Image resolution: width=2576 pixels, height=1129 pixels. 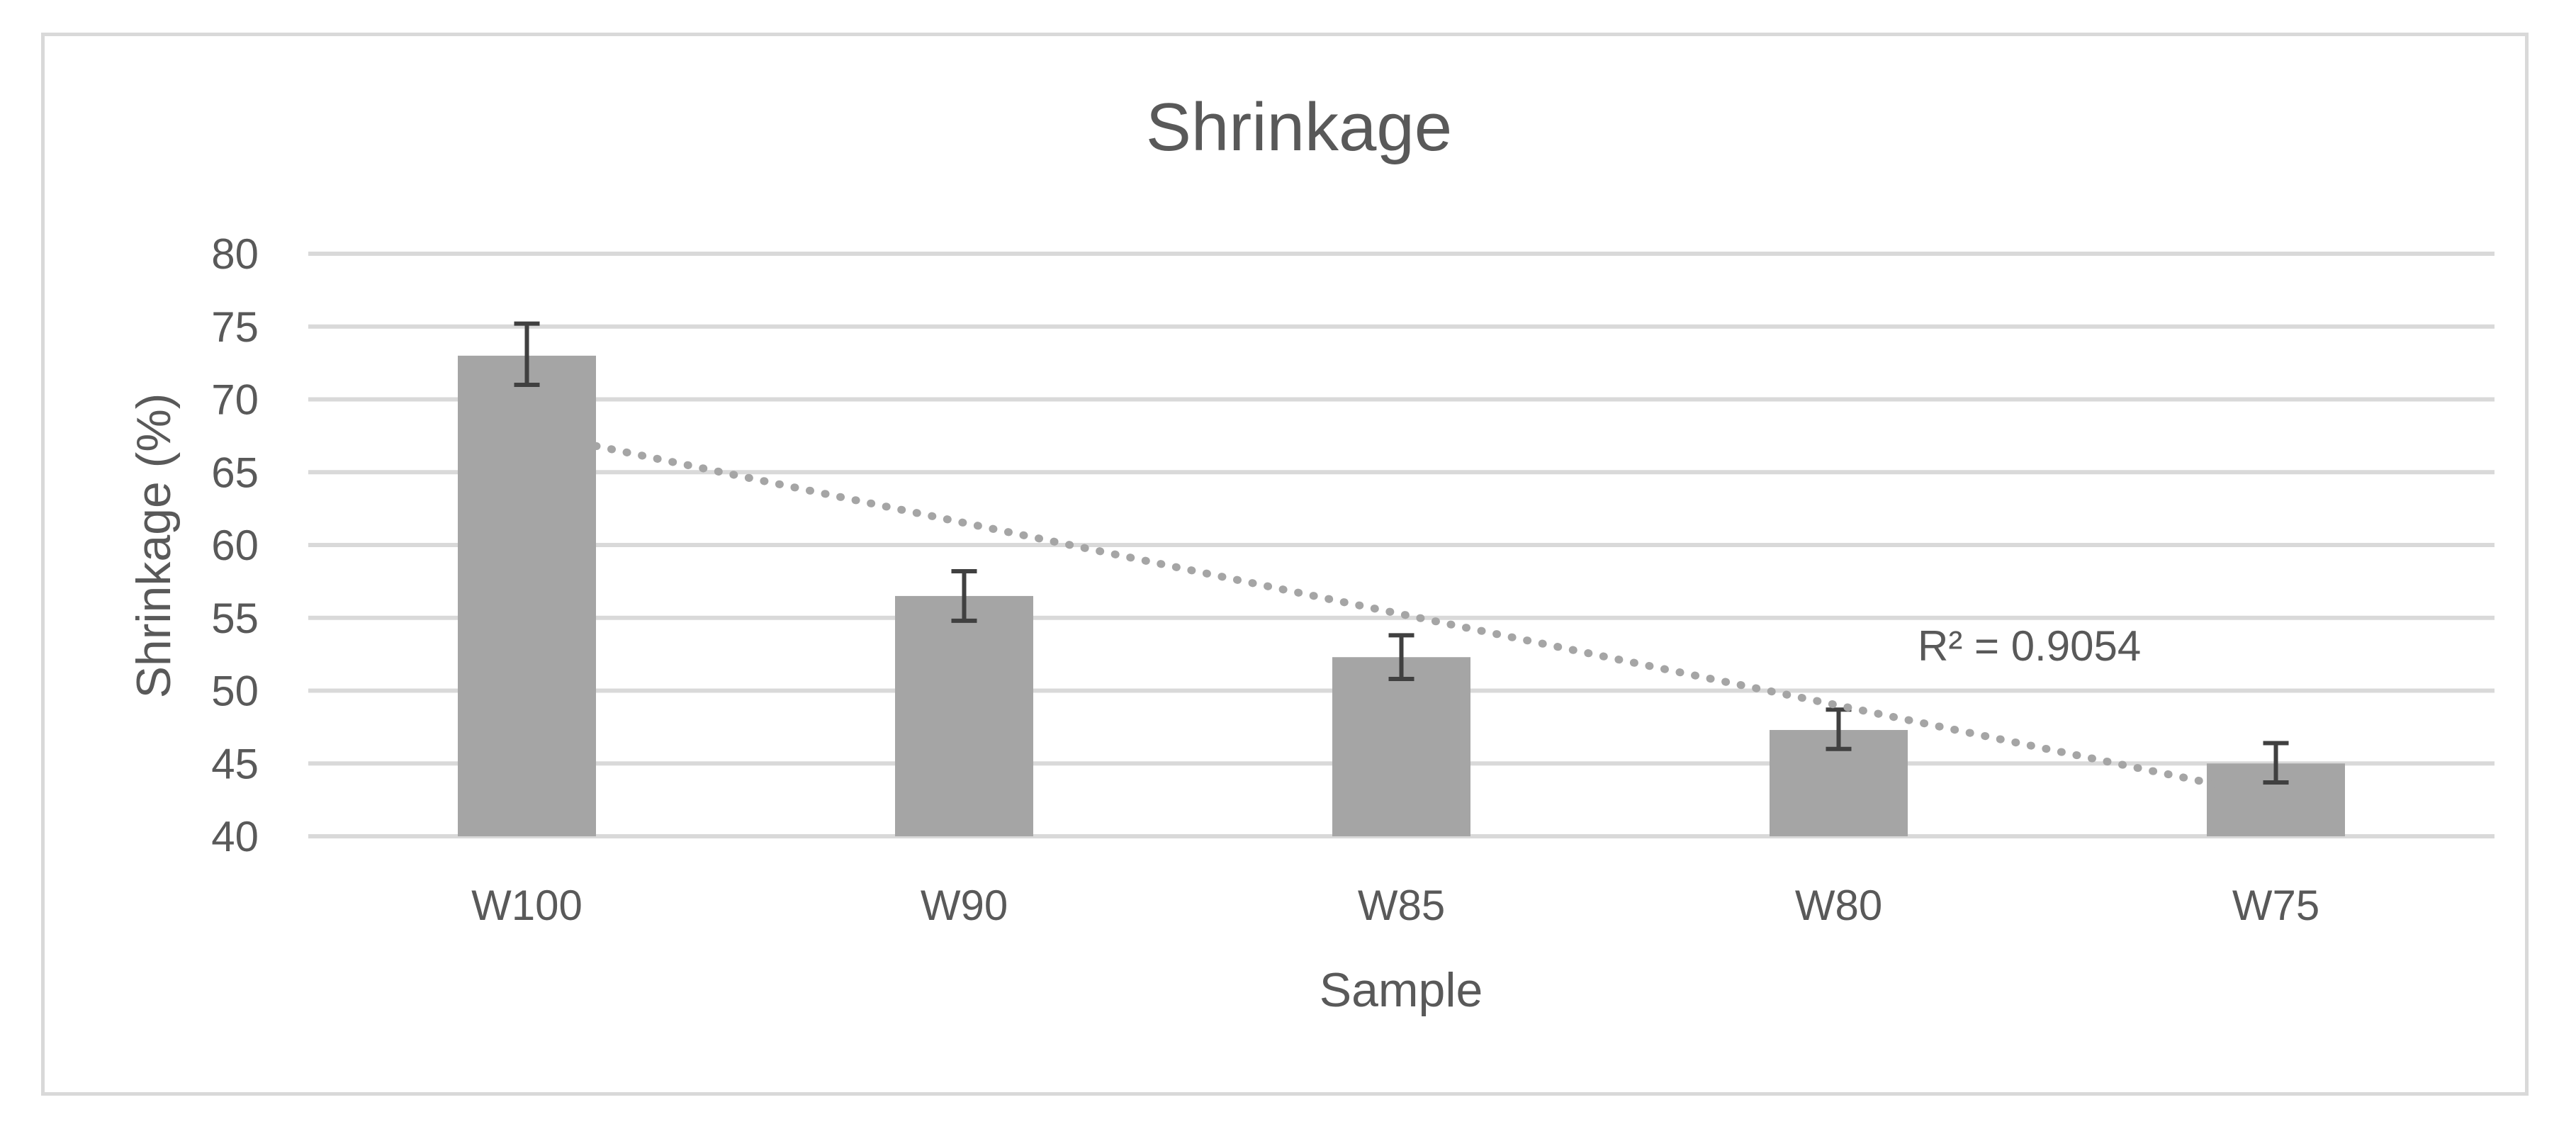 I want to click on y-axis-ticks: 80 75 70 65 60 55 50 45 40, so click(x=235, y=545).